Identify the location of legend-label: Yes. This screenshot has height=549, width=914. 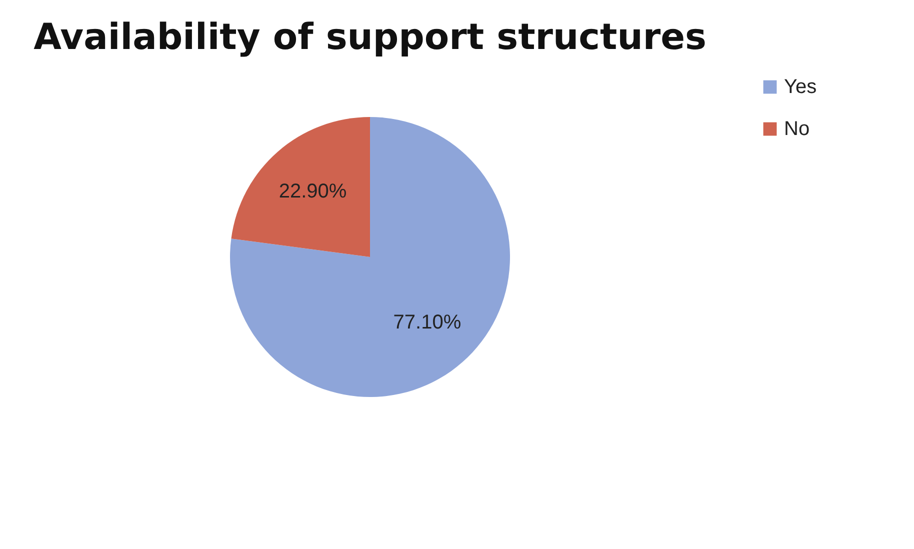
(800, 87).